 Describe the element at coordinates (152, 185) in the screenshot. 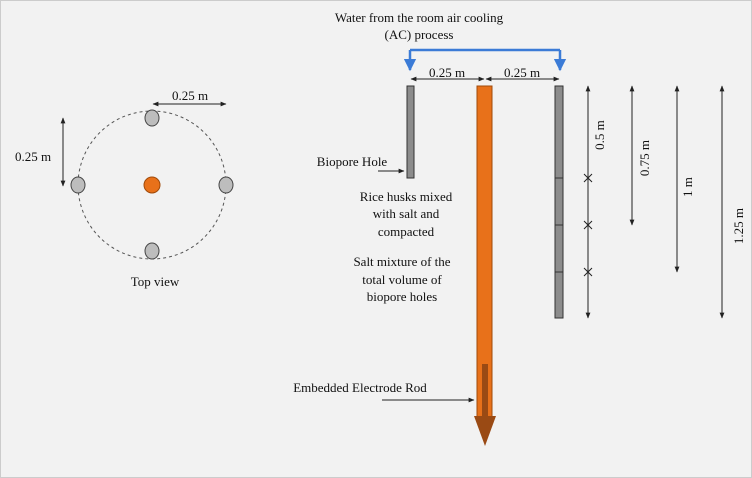

I see `rod` at that location.